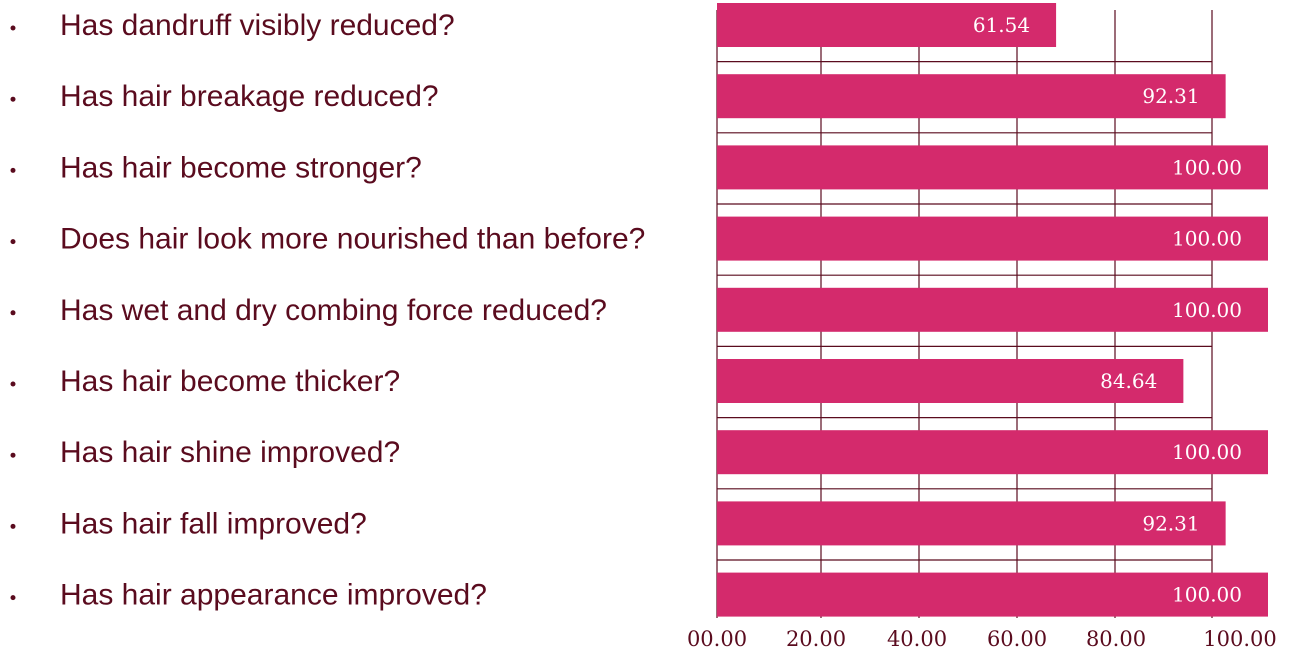 Image resolution: width=1308 pixels, height=662 pixels. I want to click on bar-value-label: 61.54, so click(1001, 25).